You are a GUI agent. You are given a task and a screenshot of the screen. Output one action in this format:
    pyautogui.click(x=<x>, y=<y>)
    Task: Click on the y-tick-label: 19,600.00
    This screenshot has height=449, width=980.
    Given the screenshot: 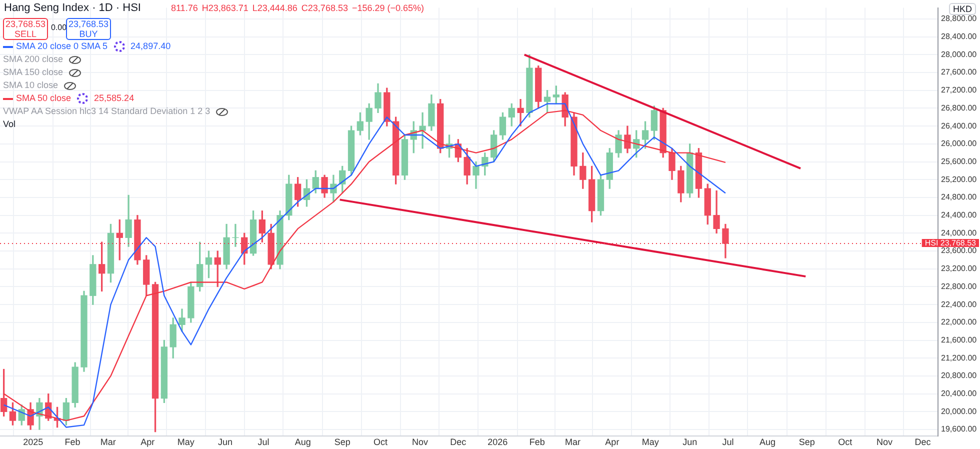 What is the action you would take?
    pyautogui.click(x=959, y=429)
    